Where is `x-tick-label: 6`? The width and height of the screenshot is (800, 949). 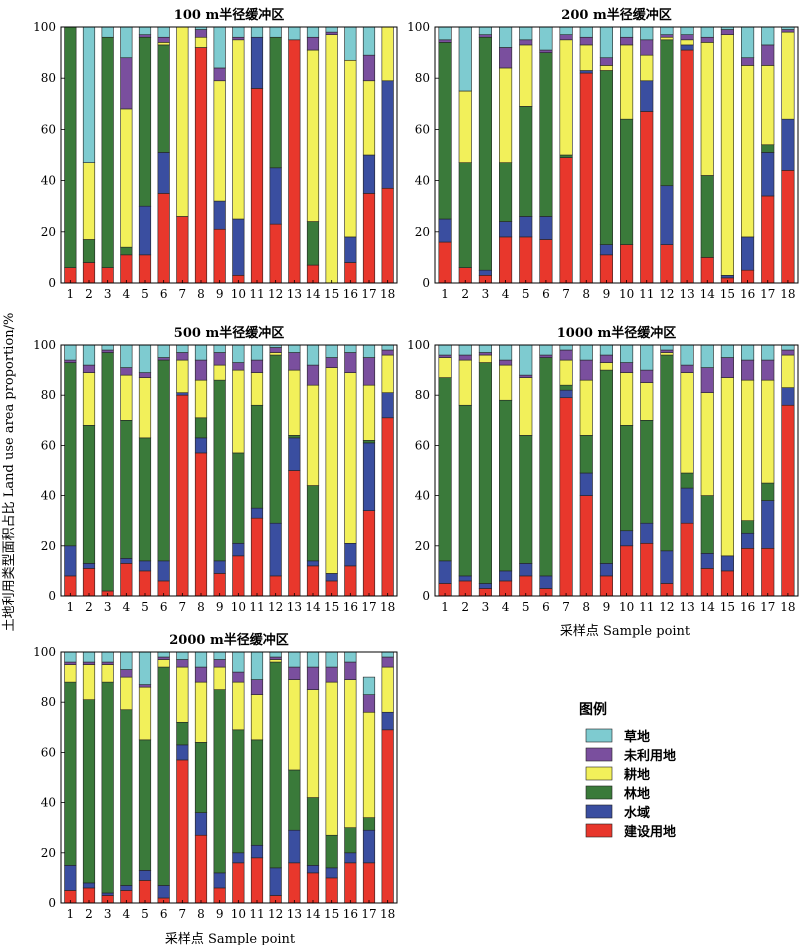 x-tick-label: 6 is located at coordinates (546, 294).